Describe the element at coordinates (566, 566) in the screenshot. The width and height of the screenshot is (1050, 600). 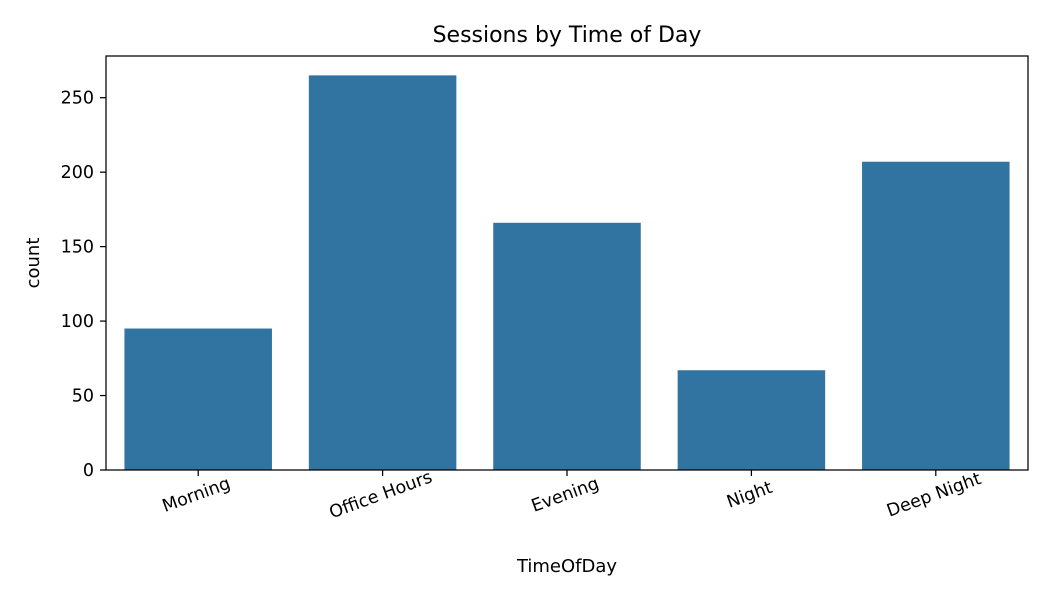
I see `x-axis-label: TimeOfDay` at that location.